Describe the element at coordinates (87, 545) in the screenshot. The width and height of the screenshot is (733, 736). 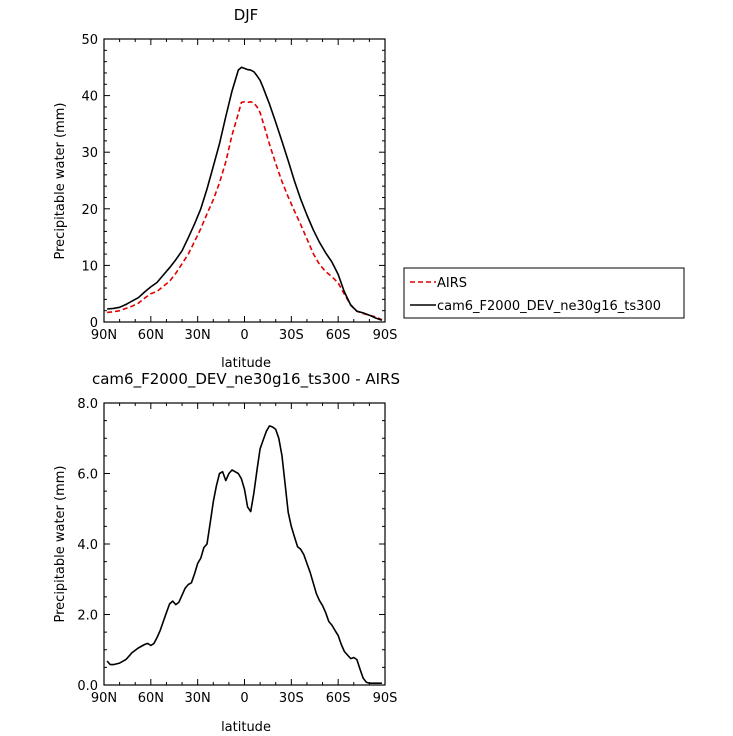
I see `y-tick-label: 4.0` at that location.